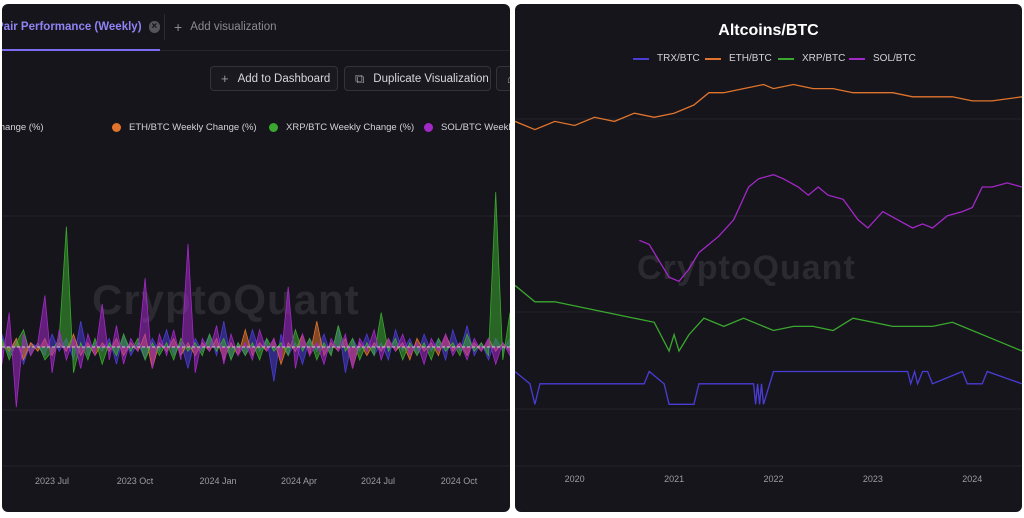  What do you see at coordinates (154, 27) in the screenshot?
I see `close-icon: ×` at bounding box center [154, 27].